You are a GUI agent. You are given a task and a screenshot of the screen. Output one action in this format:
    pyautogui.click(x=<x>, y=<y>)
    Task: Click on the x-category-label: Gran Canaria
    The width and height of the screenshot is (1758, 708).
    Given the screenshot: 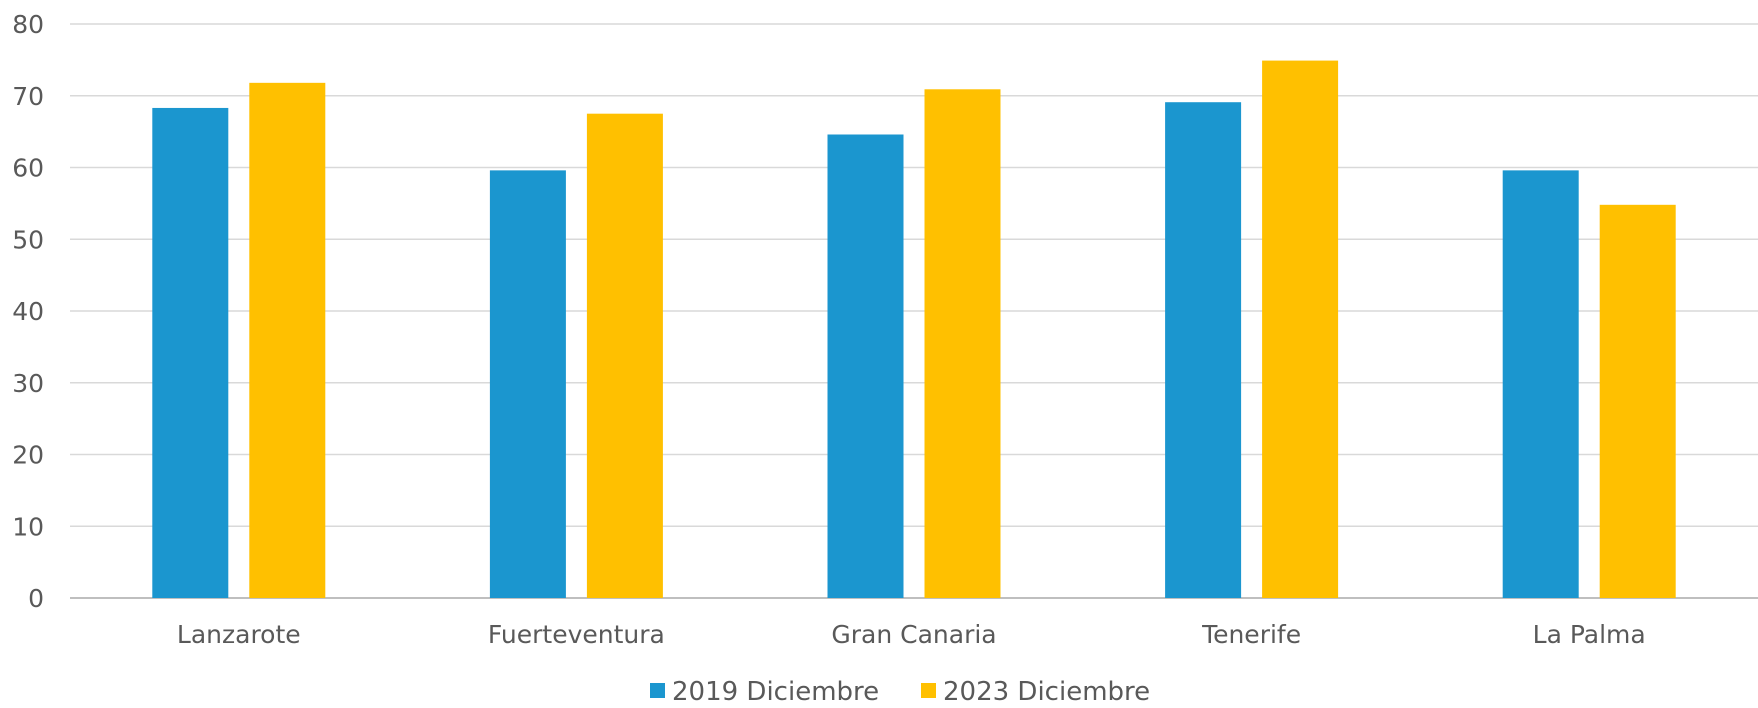 What is the action you would take?
    pyautogui.click(x=913, y=634)
    